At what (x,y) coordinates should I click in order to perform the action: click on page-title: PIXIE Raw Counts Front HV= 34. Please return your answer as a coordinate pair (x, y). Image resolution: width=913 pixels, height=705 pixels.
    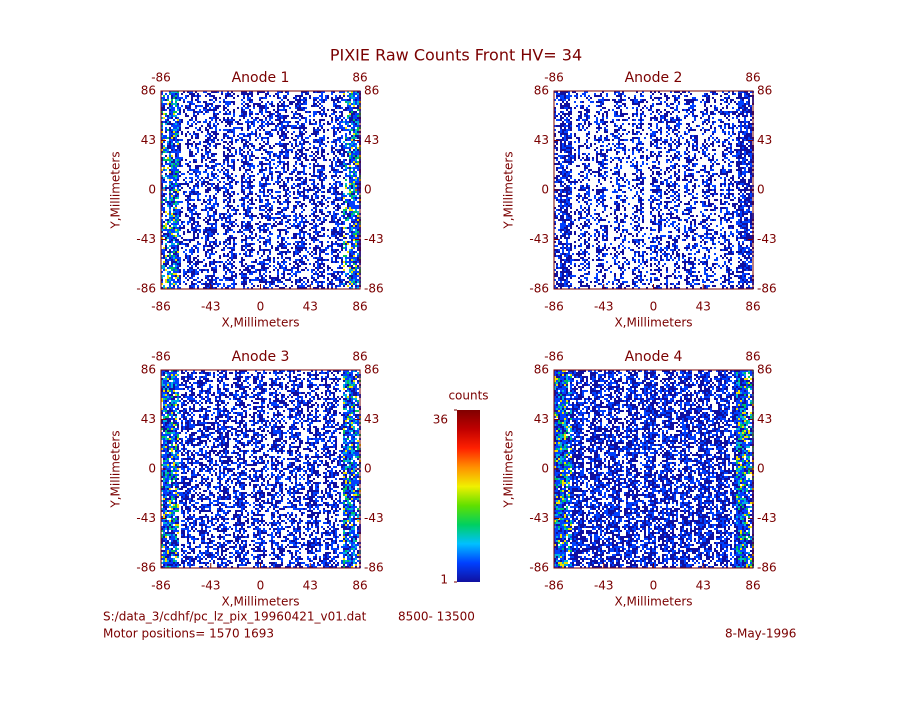
    Looking at the image, I should click on (456, 55).